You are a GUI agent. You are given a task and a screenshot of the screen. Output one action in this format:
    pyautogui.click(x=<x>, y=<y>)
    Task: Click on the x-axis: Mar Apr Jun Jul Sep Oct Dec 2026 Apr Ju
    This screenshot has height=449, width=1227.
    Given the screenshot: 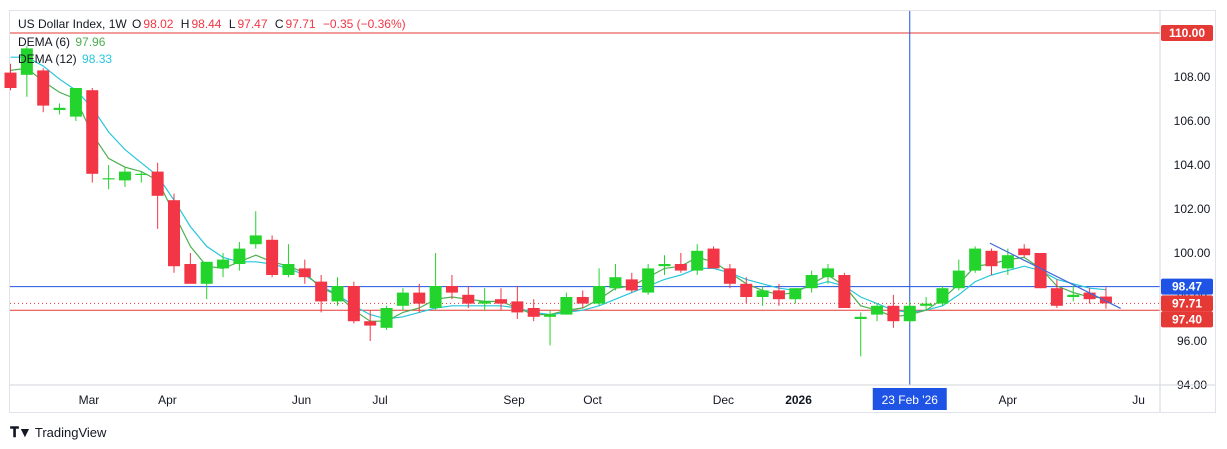 What is the action you would take?
    pyautogui.click(x=612, y=395)
    